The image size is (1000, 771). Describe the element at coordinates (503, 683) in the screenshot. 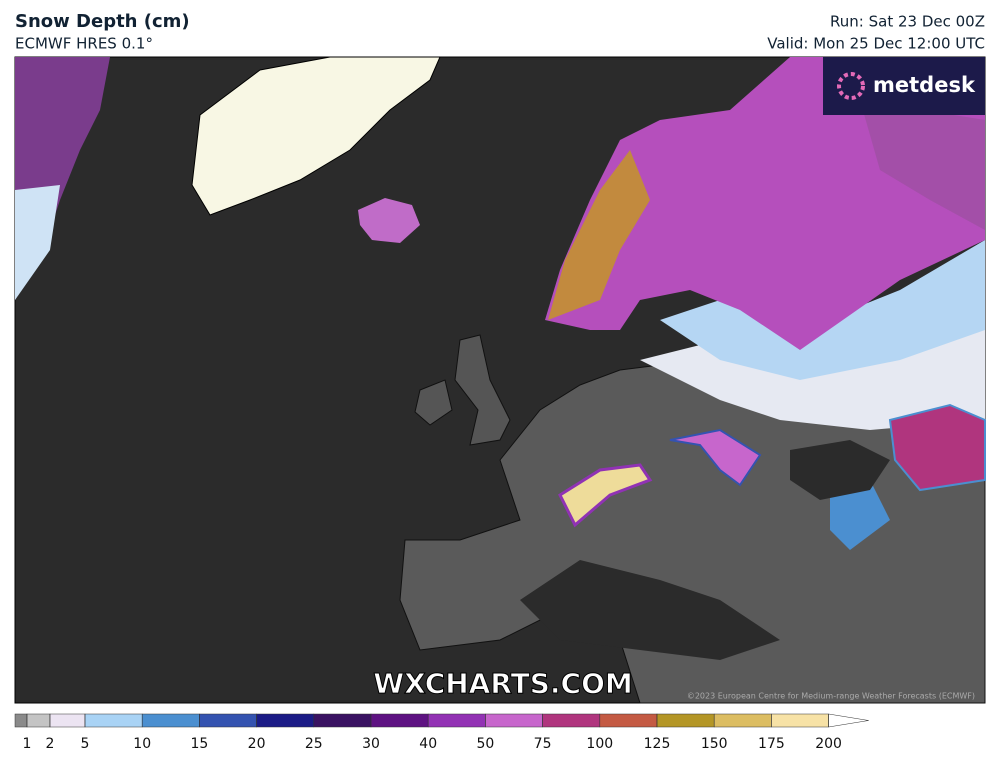

I see `watermark: WXCHARTS.COM` at that location.